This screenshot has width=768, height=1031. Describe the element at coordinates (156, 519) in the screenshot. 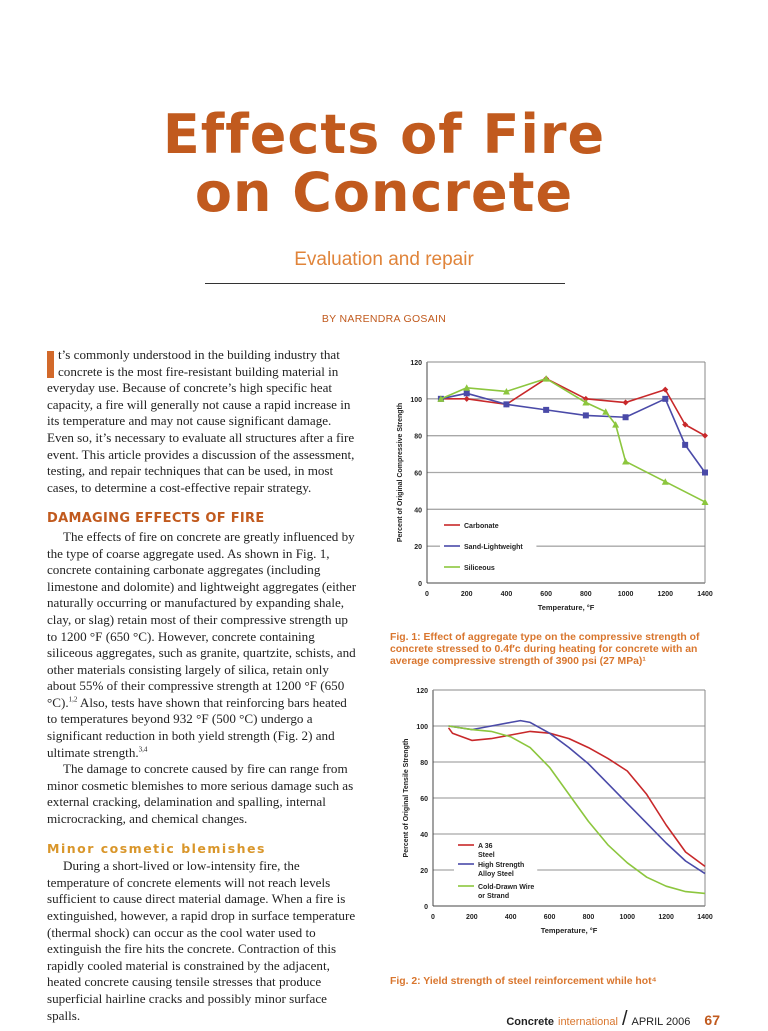

I see `section-heading: DAMAGING EFFECTS OF FIRE` at that location.